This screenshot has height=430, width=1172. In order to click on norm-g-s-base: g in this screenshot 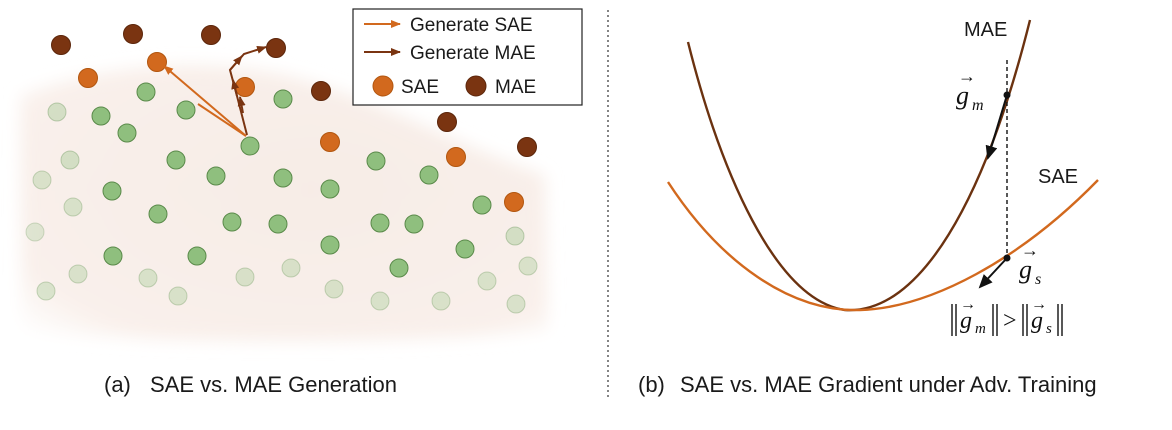, I will do `click(1037, 321)`.